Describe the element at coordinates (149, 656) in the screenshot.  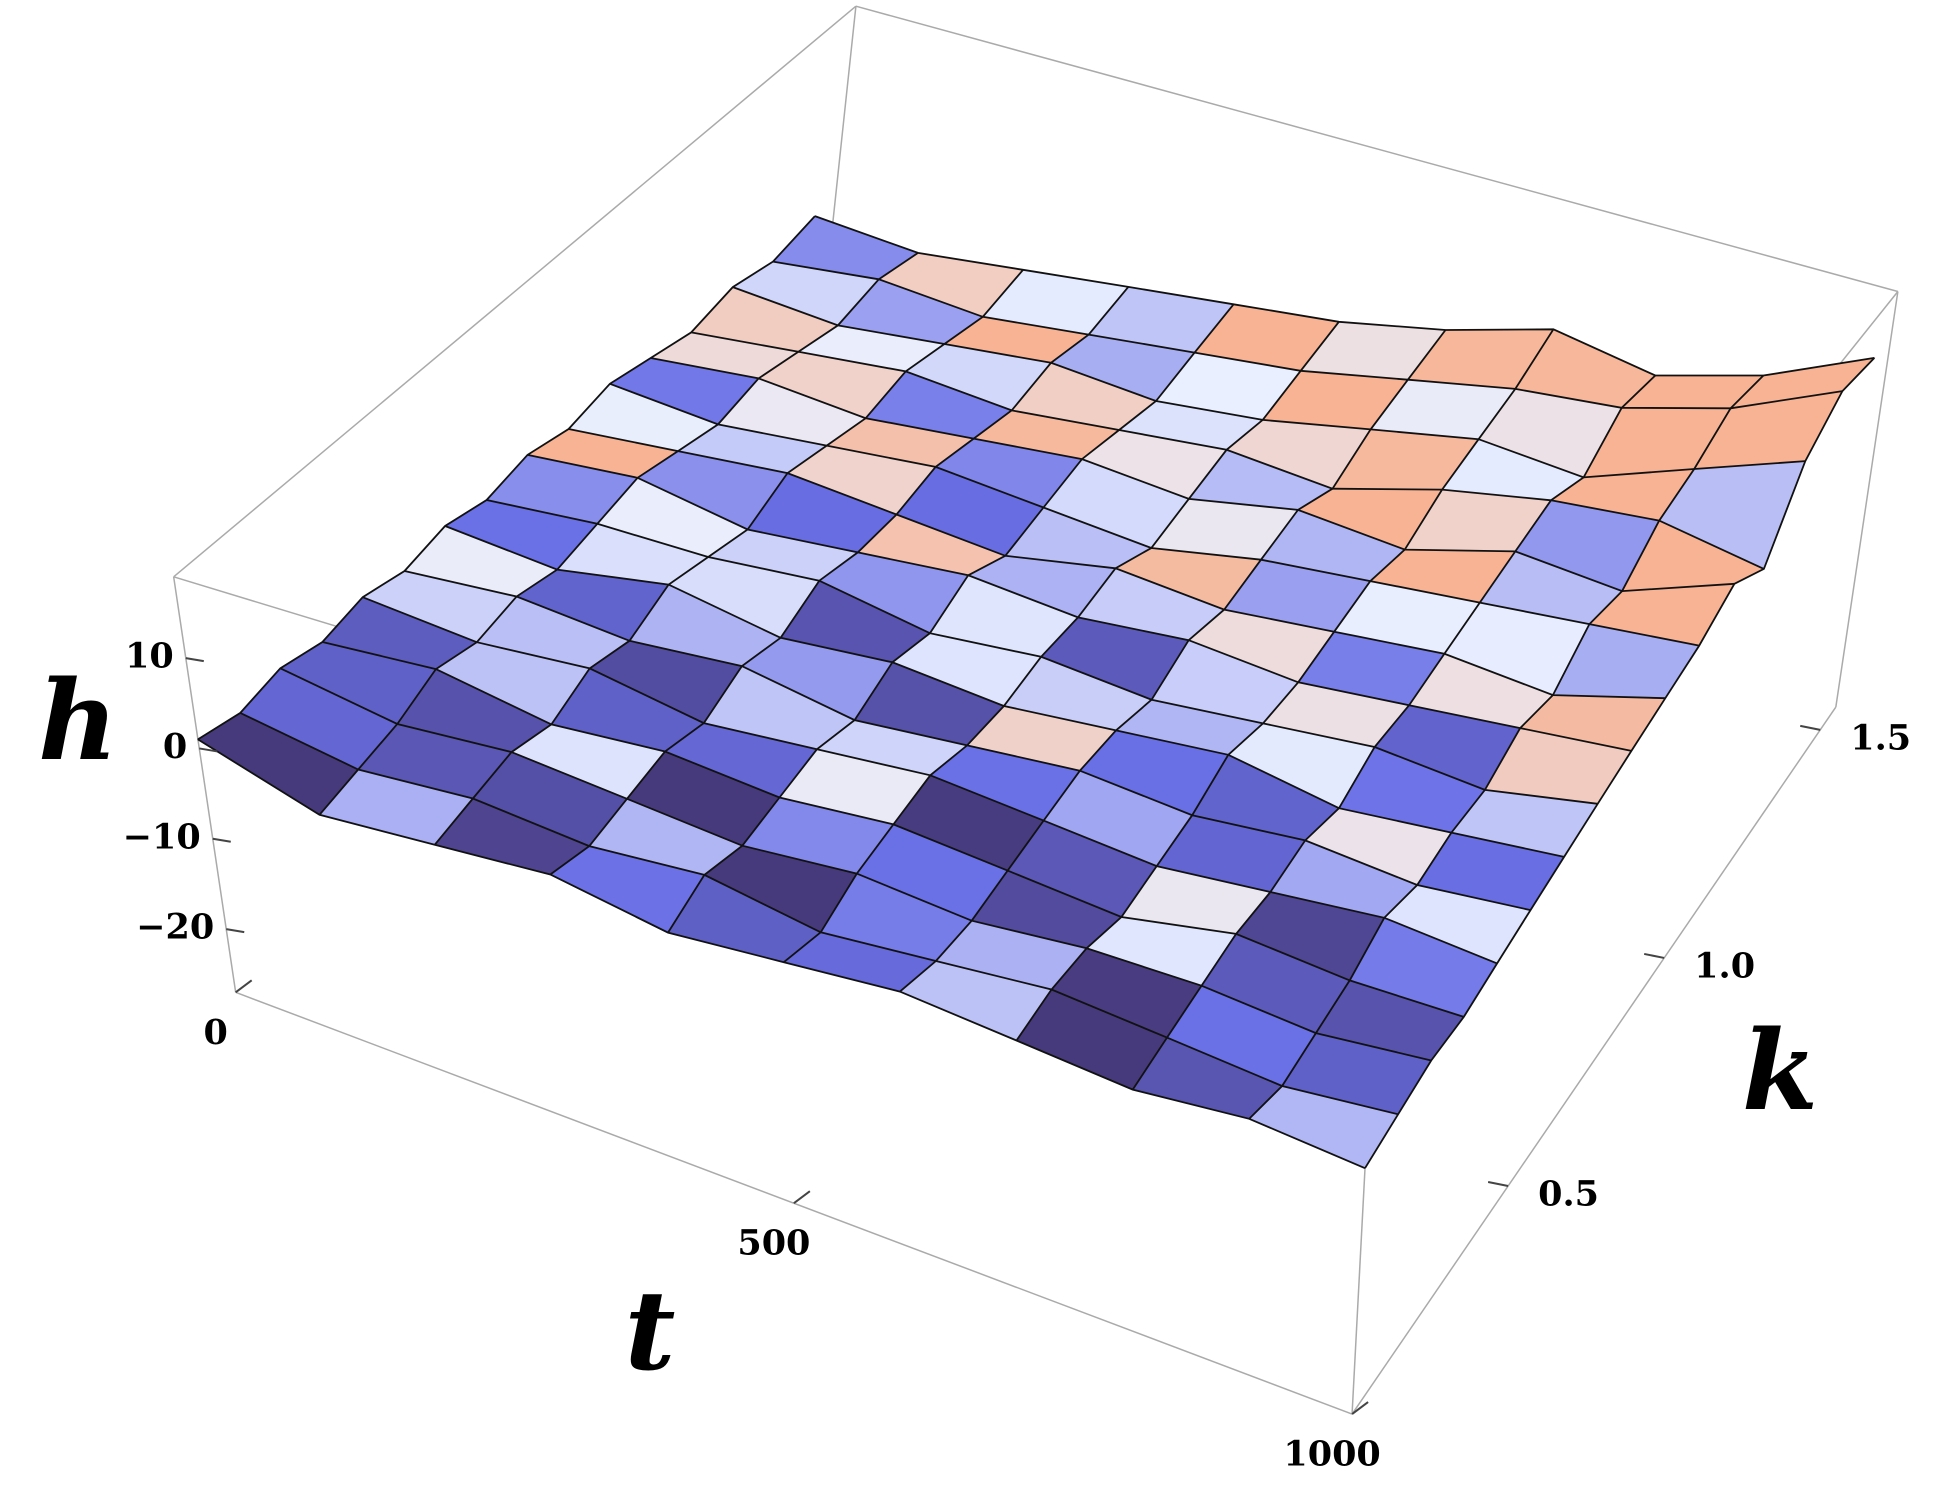
I see `z-tick-label: 10` at that location.